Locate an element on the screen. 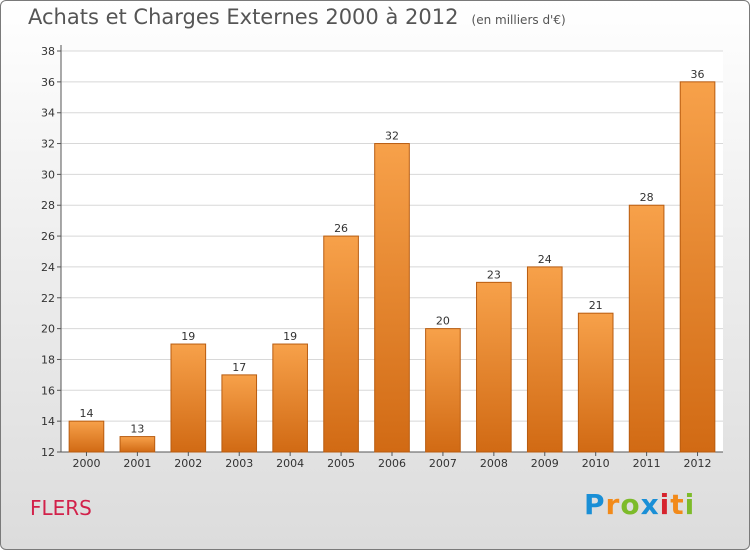  data-label: 14 is located at coordinates (86, 413).